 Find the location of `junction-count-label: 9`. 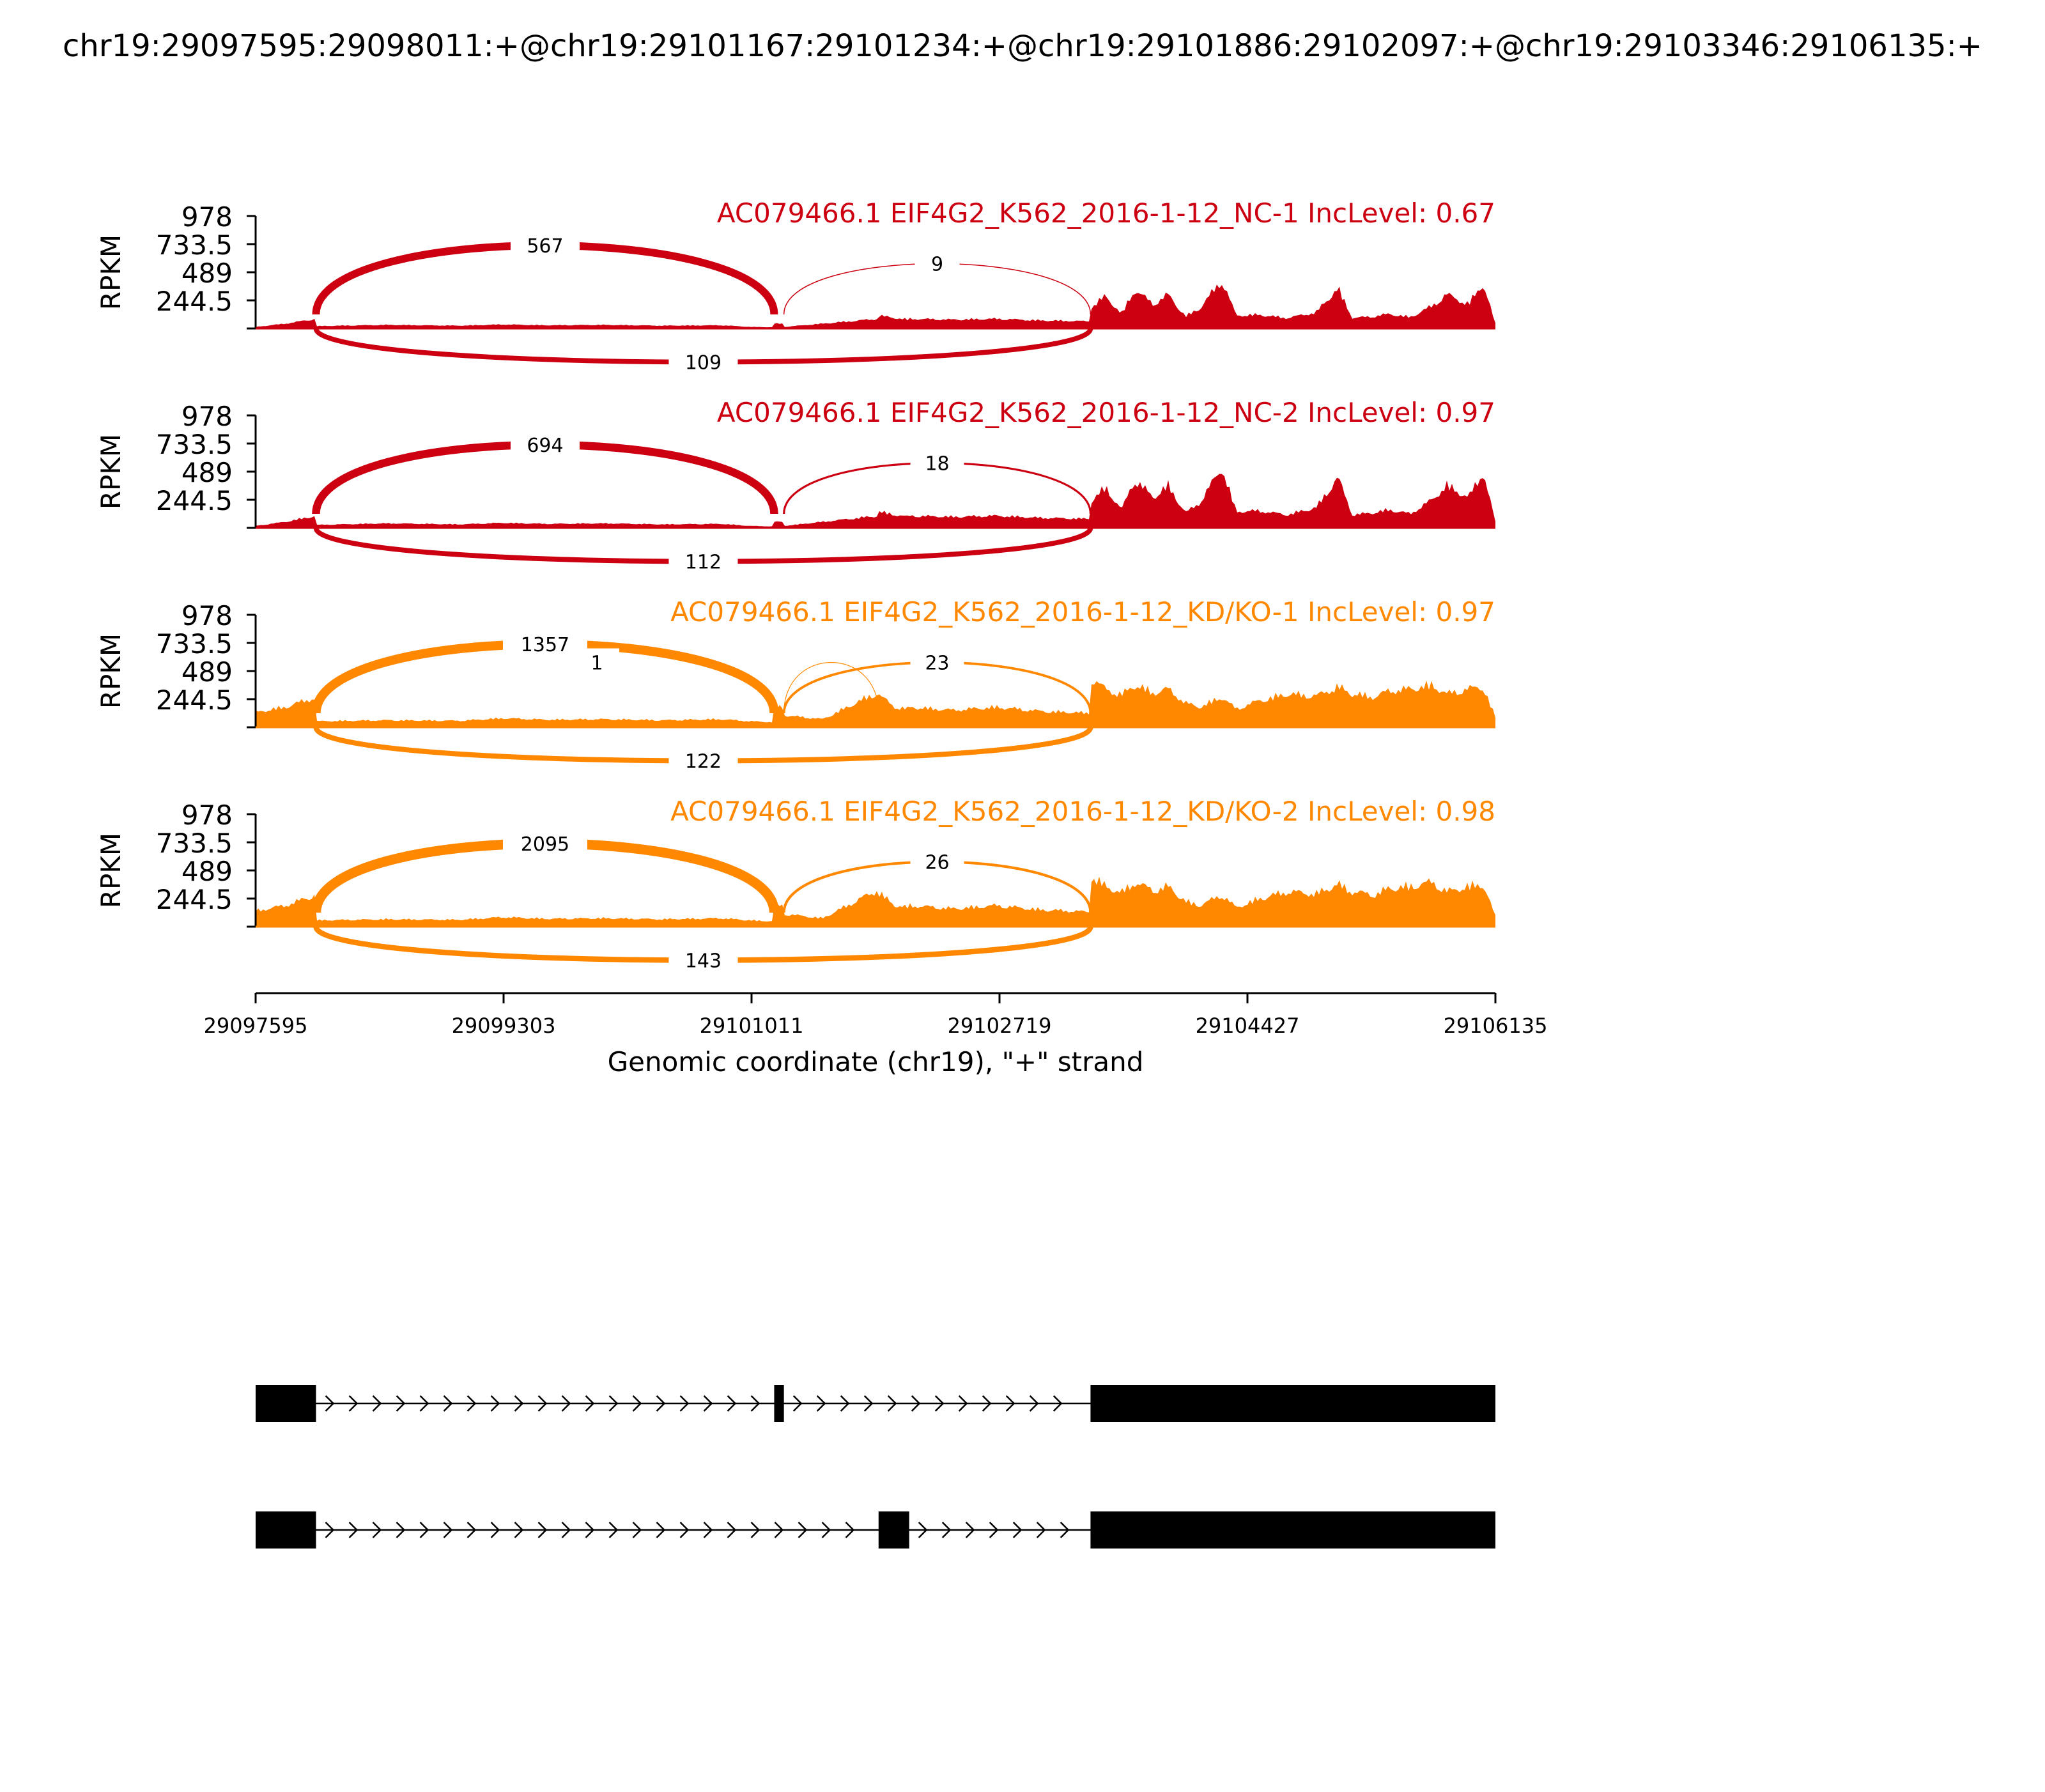

junction-count-label: 9 is located at coordinates (937, 265).